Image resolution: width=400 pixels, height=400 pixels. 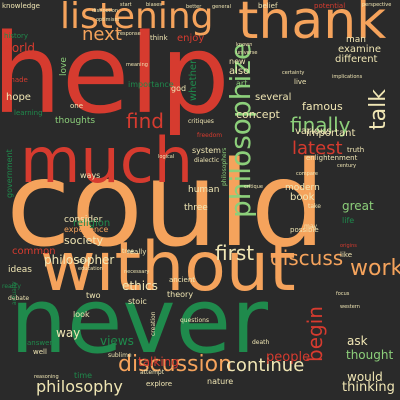 What do you see at coordinates (79, 386) in the screenshot?
I see `word-philosophy: philosophy` at bounding box center [79, 386].